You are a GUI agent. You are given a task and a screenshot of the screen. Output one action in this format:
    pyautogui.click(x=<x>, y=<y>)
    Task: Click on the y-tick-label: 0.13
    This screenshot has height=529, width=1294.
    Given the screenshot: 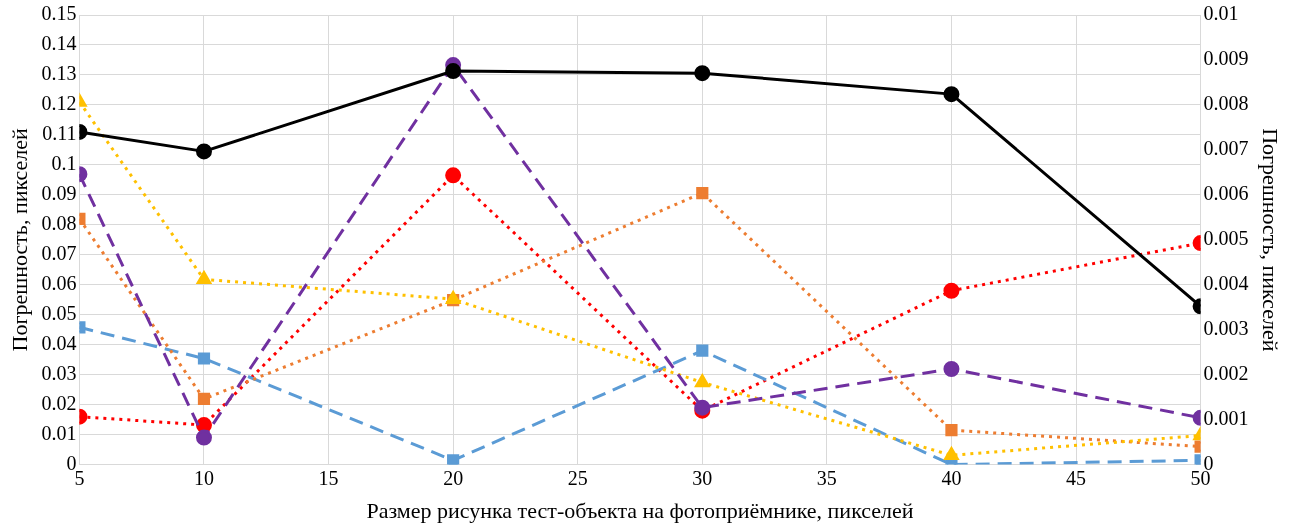 What is the action you would take?
    pyautogui.click(x=59, y=73)
    